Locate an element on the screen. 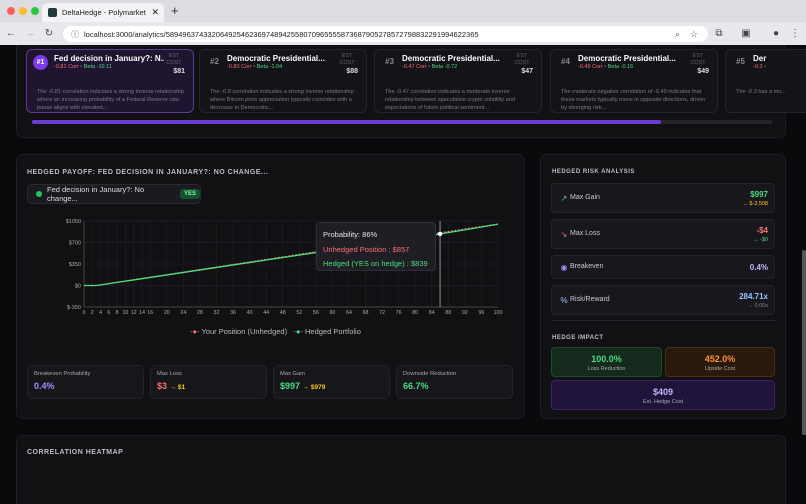 This screenshot has height=504, width=806. stat-label: Max Gain is located at coordinates (292, 374).